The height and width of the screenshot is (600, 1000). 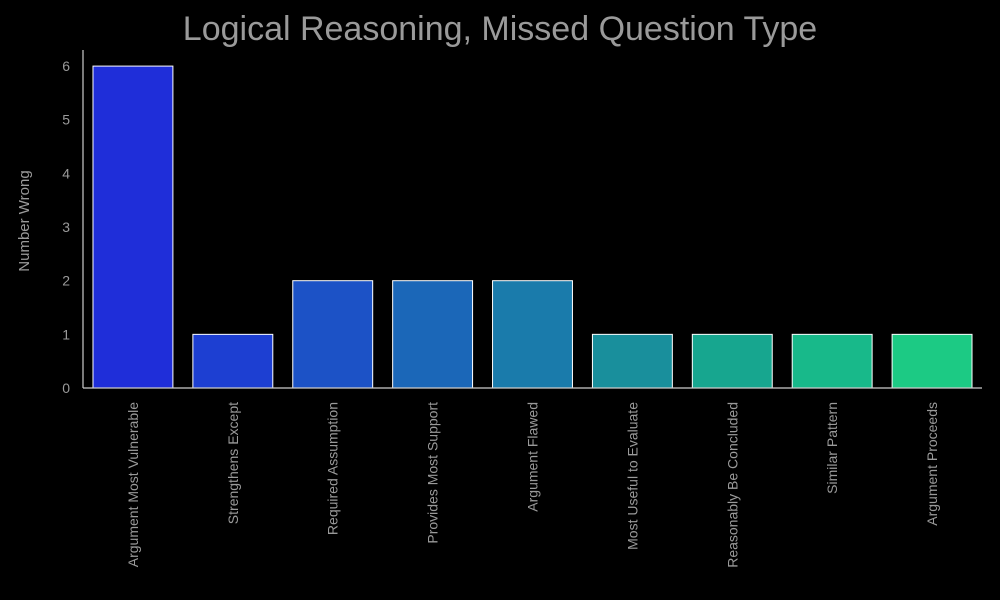 I want to click on x-tick-label: Required Assumption, so click(x=333, y=468).